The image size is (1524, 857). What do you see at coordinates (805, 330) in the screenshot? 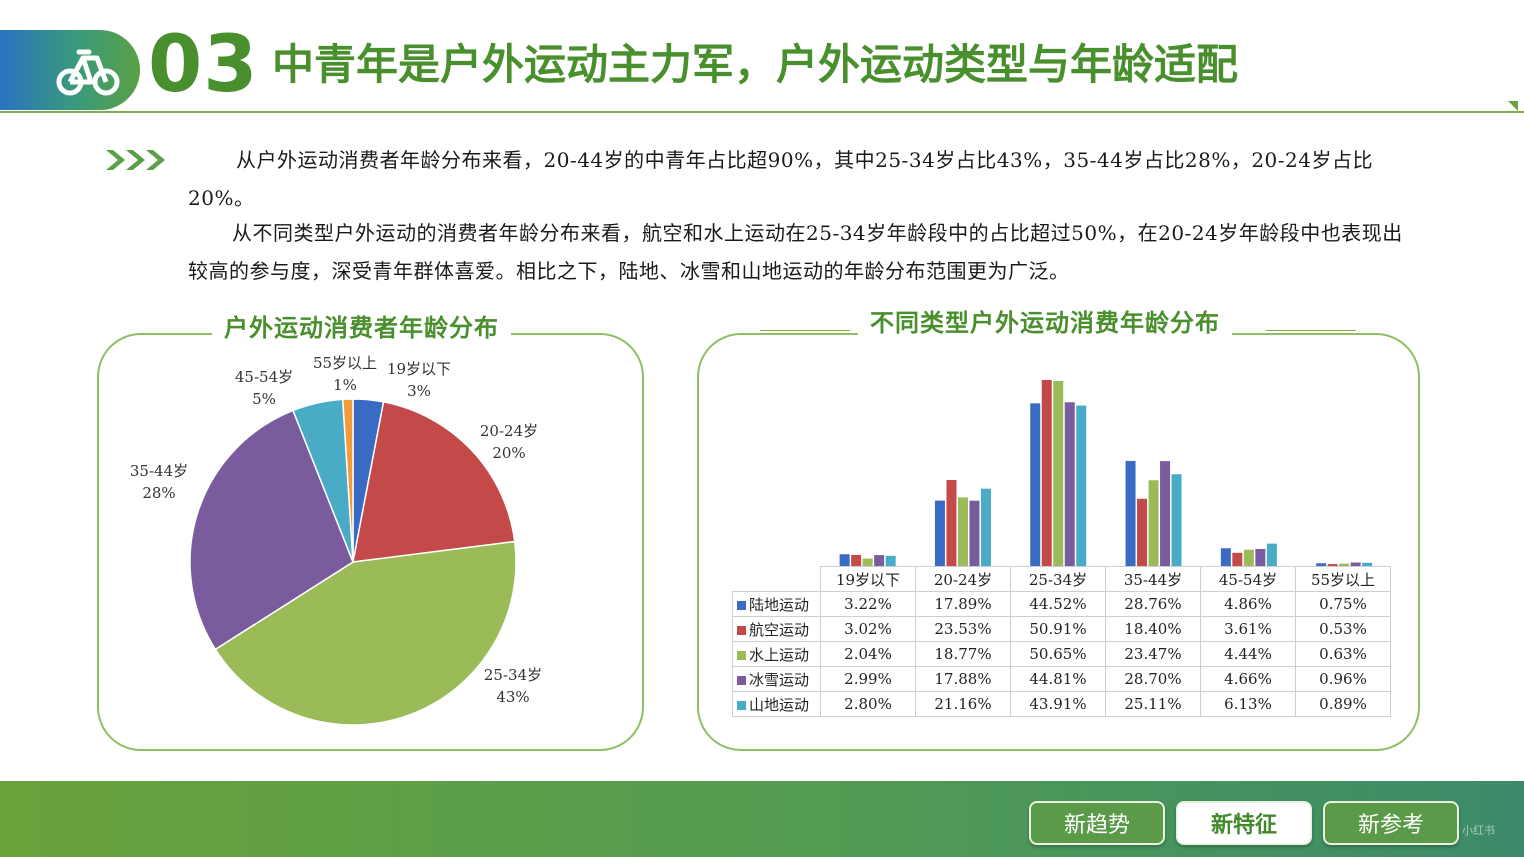
I see `title-rule-left` at bounding box center [805, 330].